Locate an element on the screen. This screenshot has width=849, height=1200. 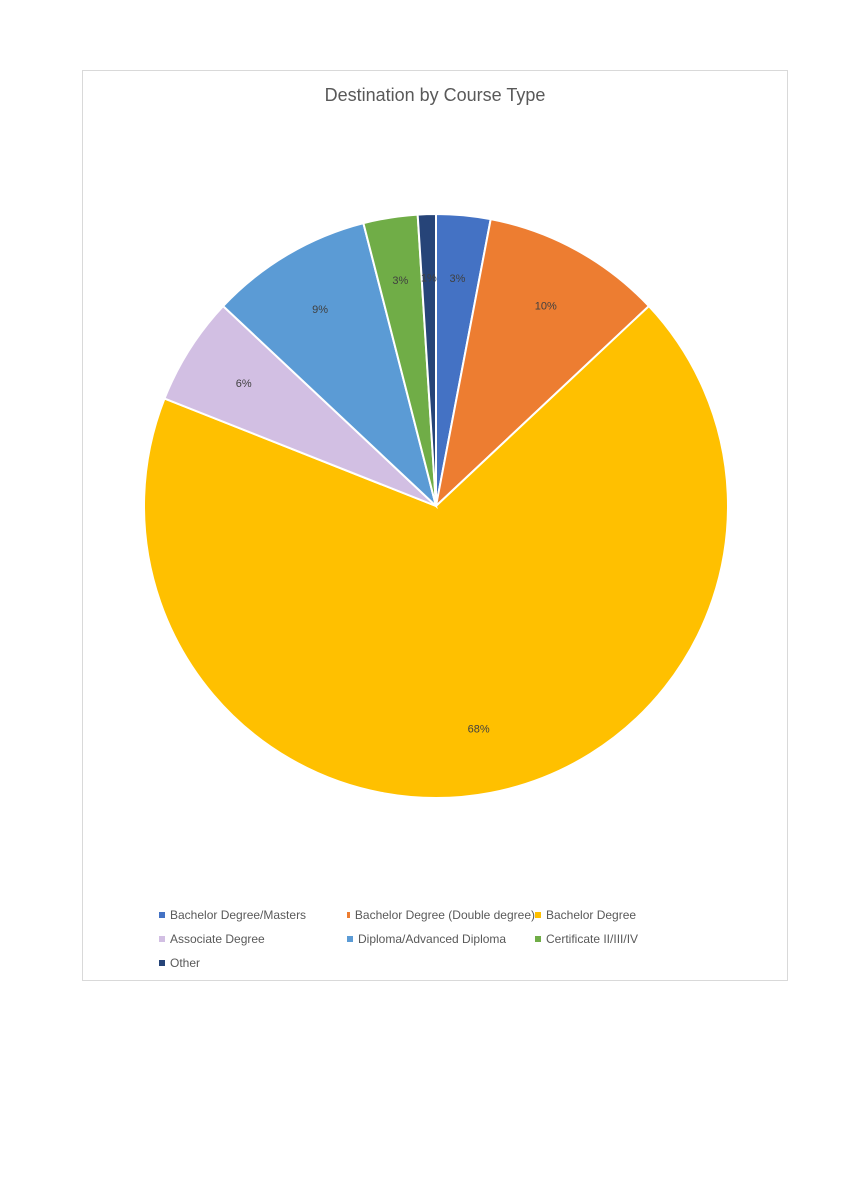
data-label-4: 6% is located at coordinates (244, 384).